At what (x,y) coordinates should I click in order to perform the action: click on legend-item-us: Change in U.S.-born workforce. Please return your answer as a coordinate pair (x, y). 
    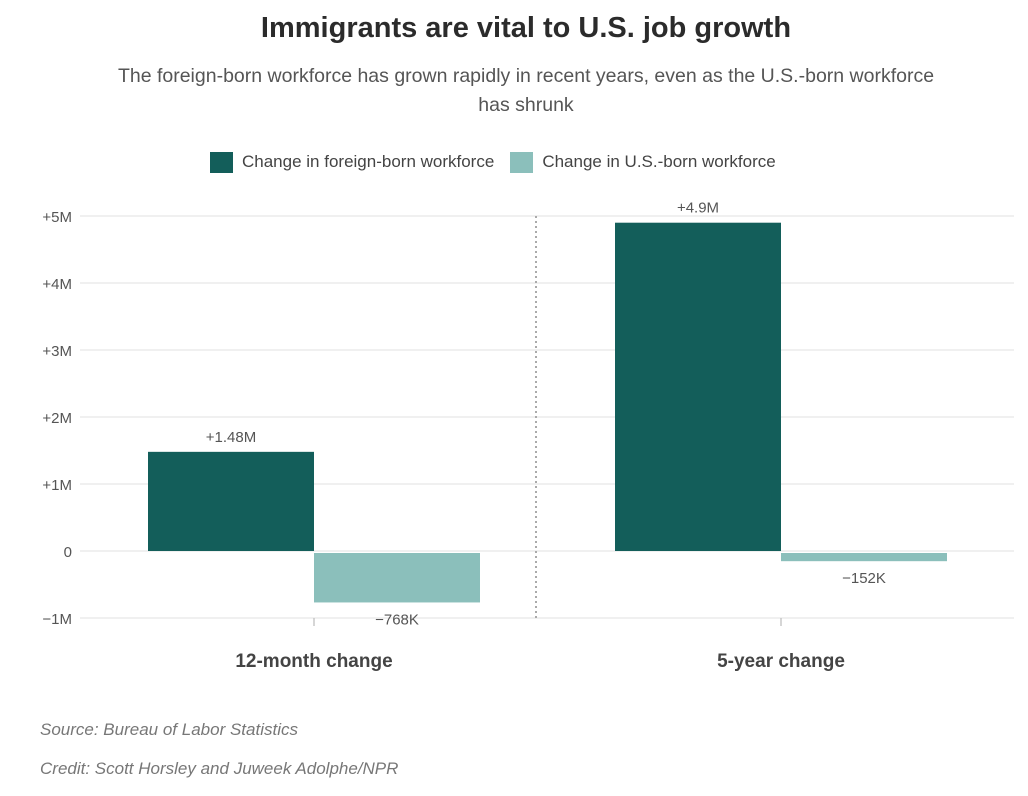
    Looking at the image, I should click on (643, 162).